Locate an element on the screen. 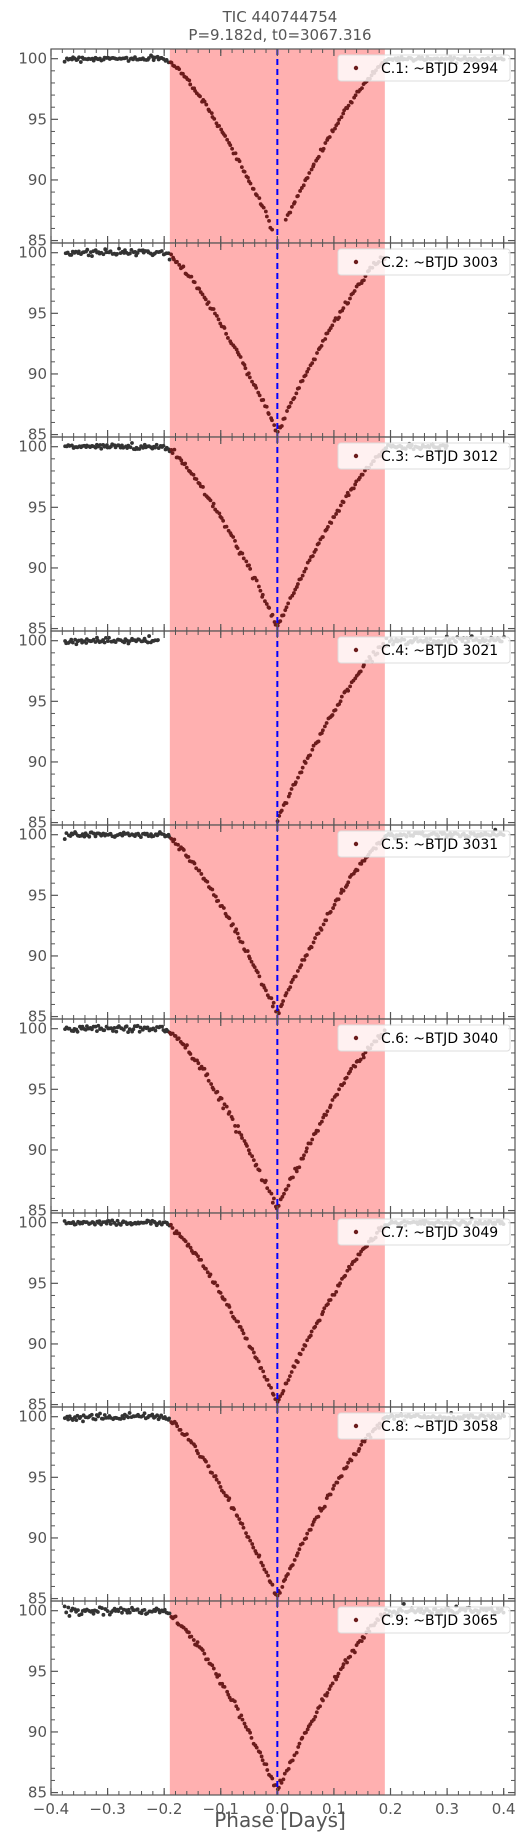  x-tick-label: 0.3 is located at coordinates (447, 1809).